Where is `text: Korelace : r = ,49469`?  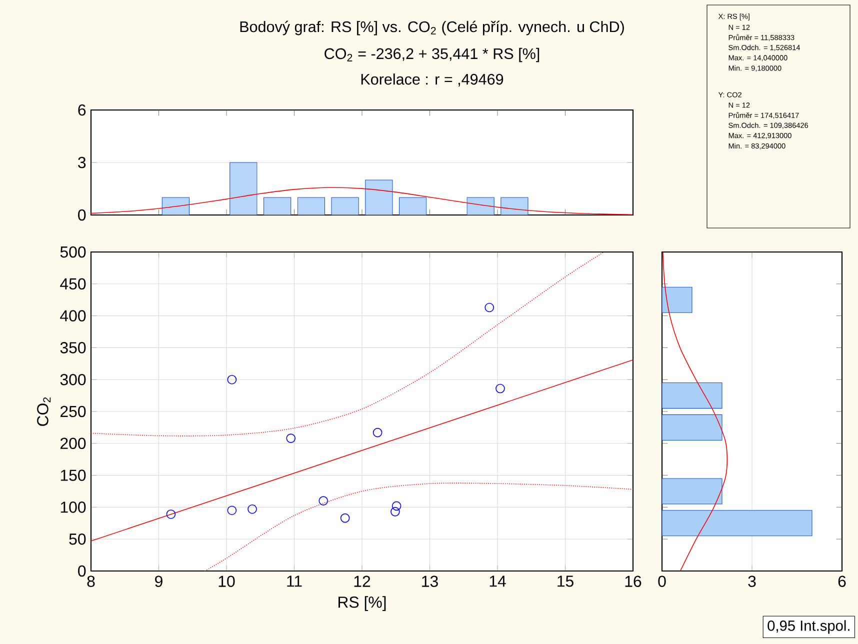 text: Korelace : r = ,49469 is located at coordinates (432, 80).